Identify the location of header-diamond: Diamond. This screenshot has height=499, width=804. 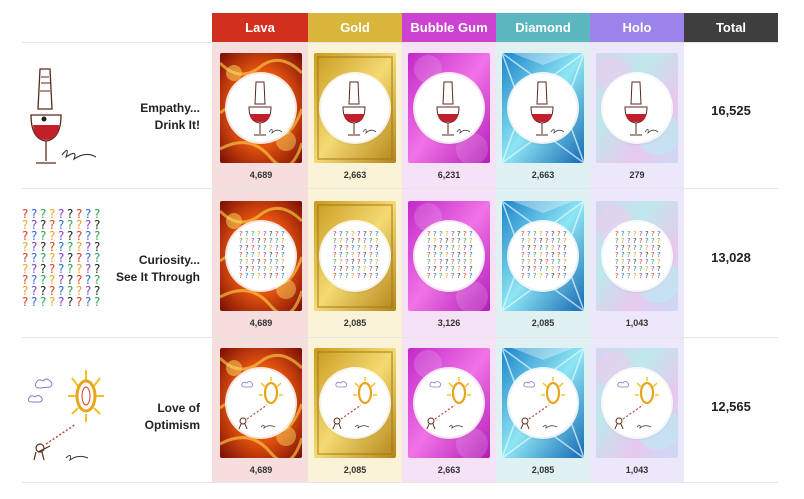
(543, 27).